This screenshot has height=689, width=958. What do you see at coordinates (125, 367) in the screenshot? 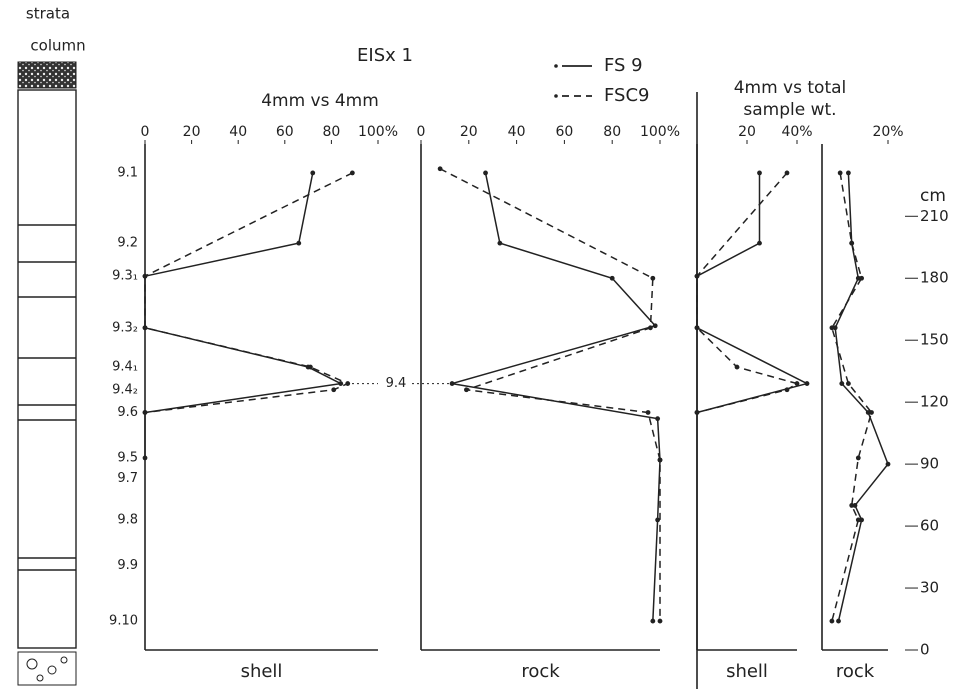
I see `sample-label: 9.4₁` at bounding box center [125, 367].